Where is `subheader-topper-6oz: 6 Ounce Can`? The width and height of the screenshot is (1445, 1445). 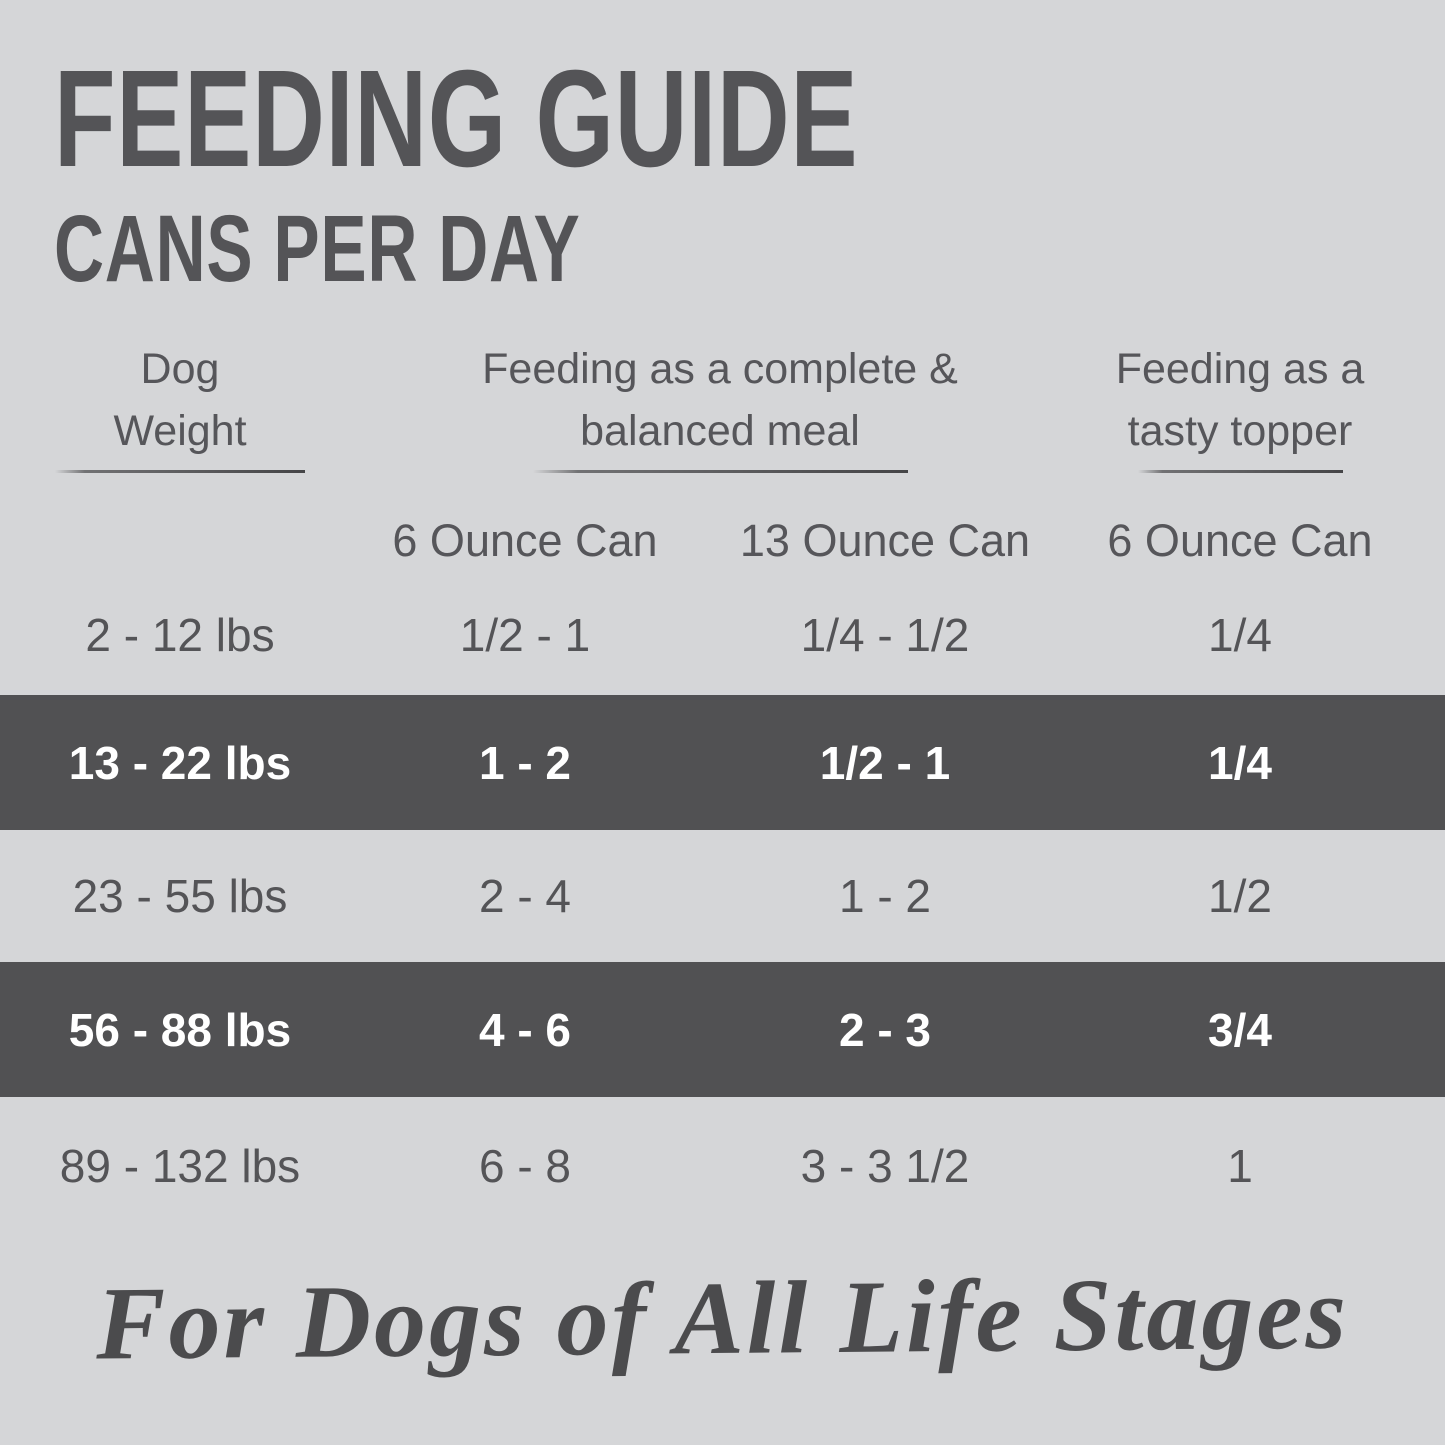 subheader-topper-6oz: 6 Ounce Can is located at coordinates (1240, 540).